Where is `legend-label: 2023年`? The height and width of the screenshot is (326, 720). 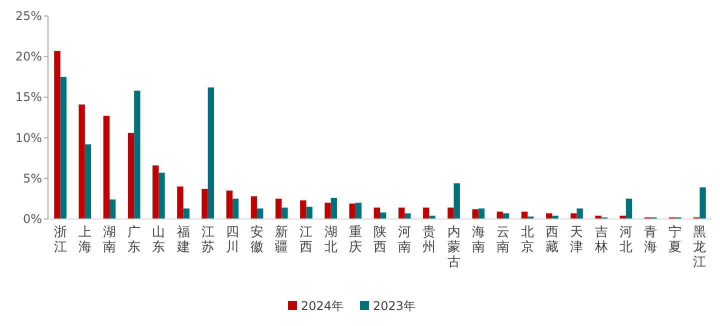
legend-label: 2023年 is located at coordinates (394, 306).